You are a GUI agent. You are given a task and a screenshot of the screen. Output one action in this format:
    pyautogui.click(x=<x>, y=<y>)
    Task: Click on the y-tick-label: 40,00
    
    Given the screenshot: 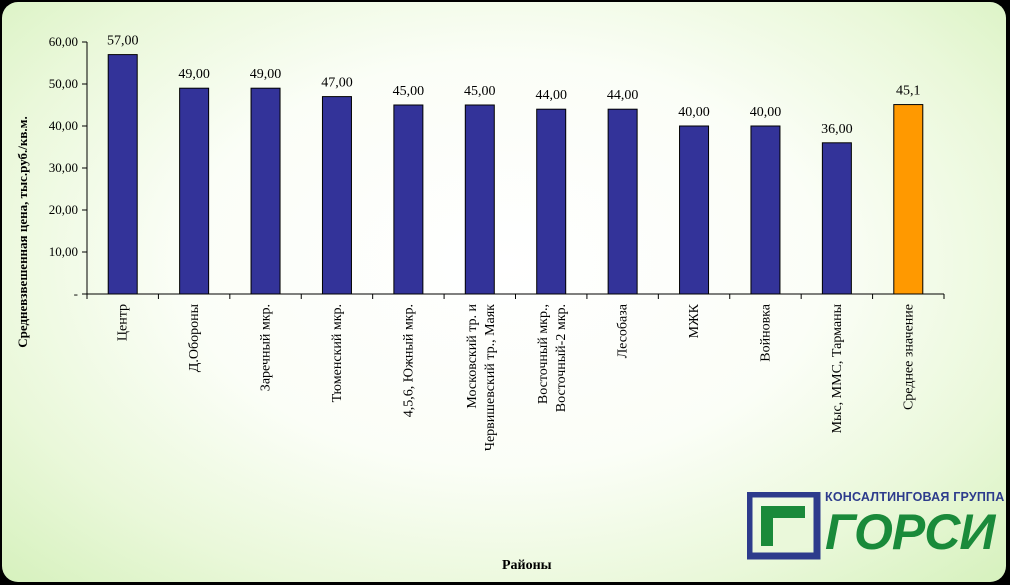 What is the action you would take?
    pyautogui.click(x=63, y=125)
    